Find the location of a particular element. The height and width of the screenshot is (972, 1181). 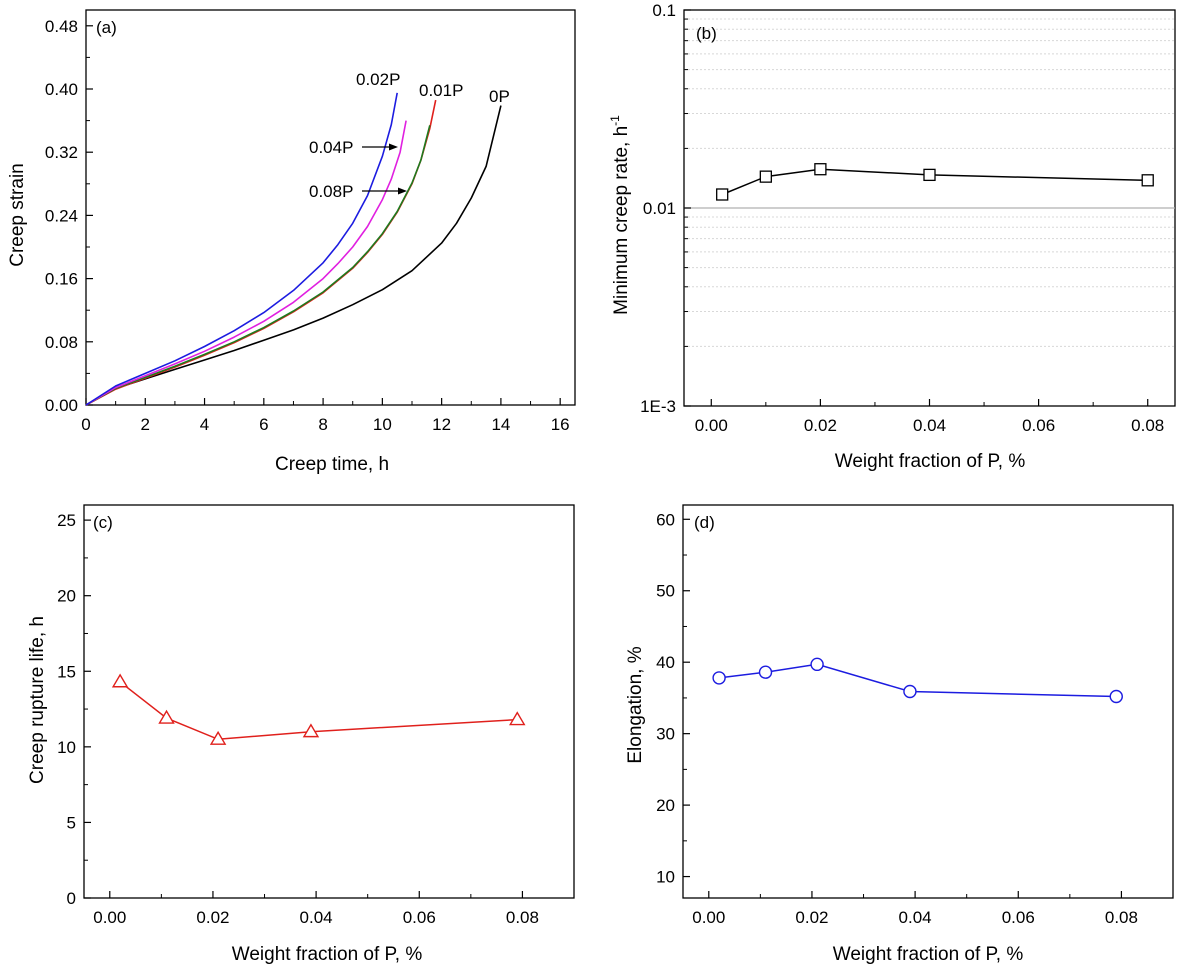

panel-b-grid is located at coordinates (929, 182).